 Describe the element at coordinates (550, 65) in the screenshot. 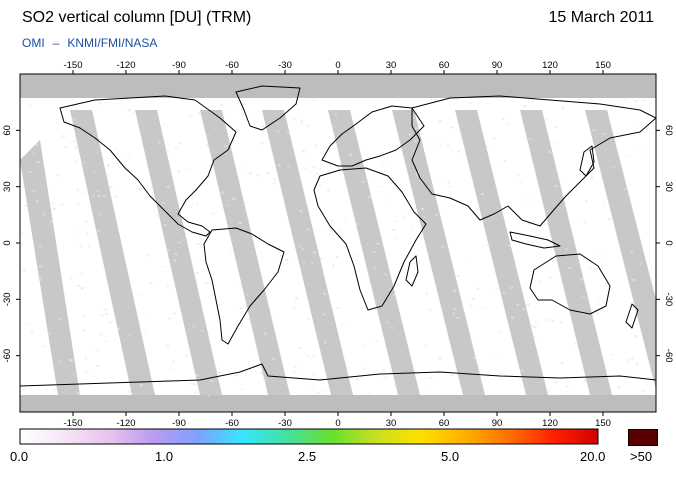

I see `lon-label-top: 120` at that location.